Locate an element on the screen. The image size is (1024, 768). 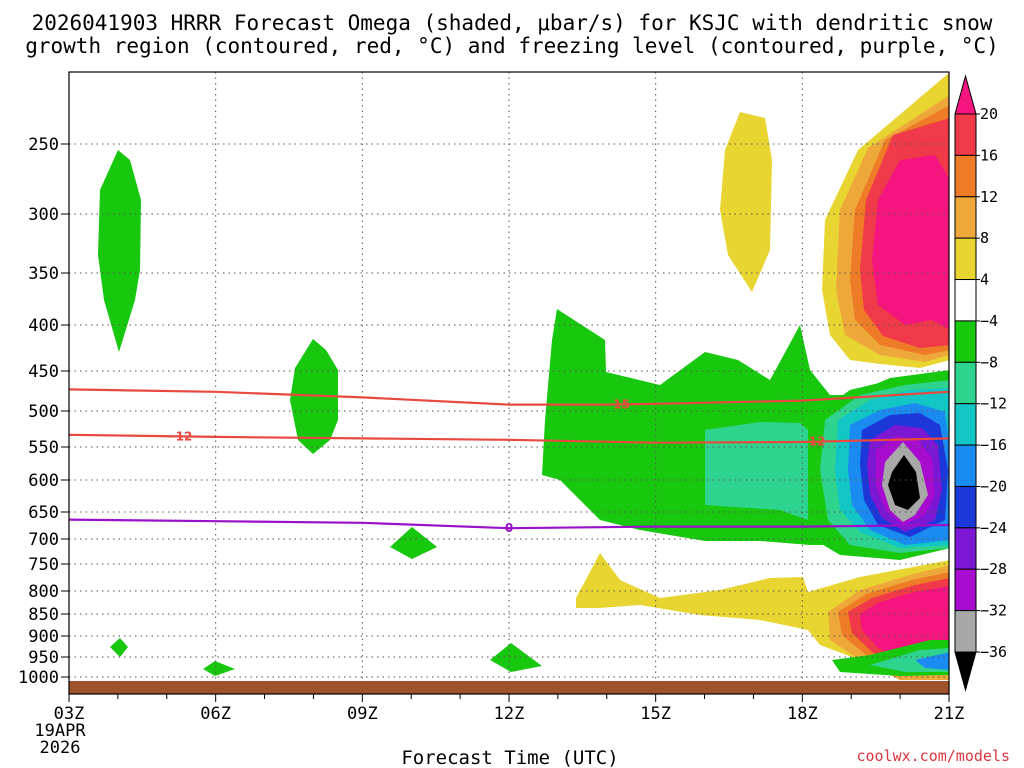
colorbar-label-11: −28 is located at coordinates (993, 569).